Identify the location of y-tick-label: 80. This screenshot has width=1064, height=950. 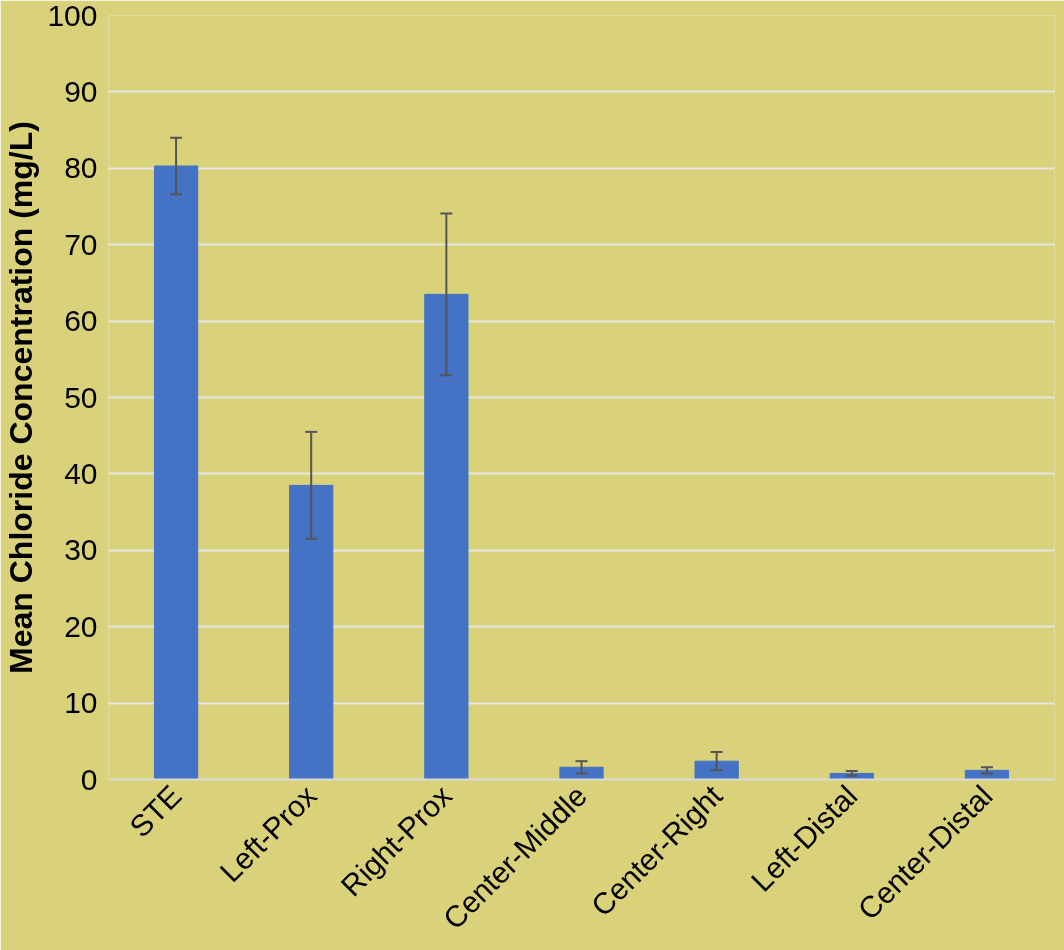
(81, 168).